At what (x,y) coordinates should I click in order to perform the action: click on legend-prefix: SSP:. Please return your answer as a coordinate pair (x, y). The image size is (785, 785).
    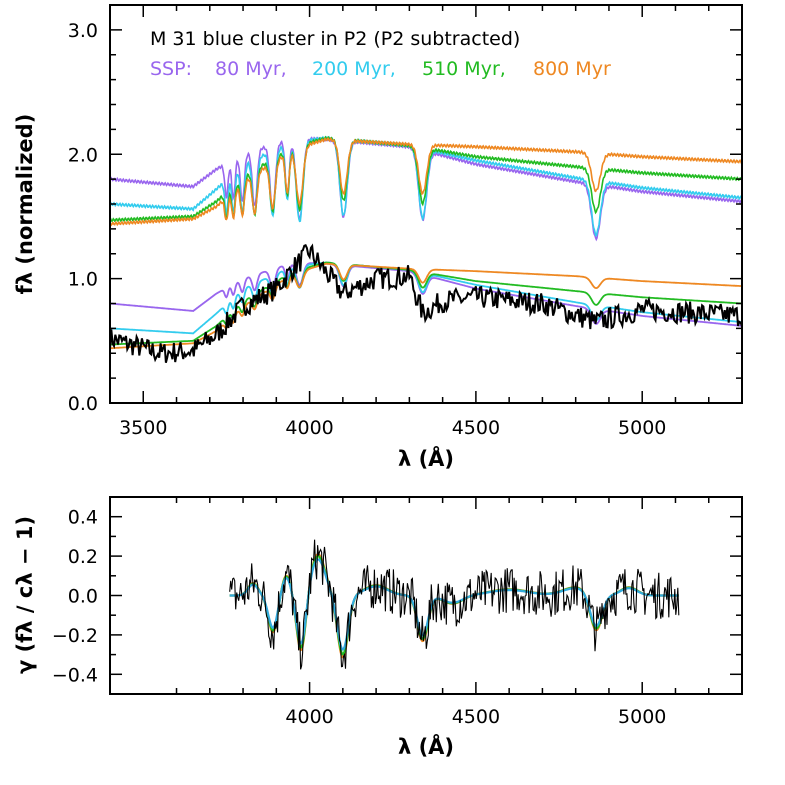
    Looking at the image, I should click on (171, 69).